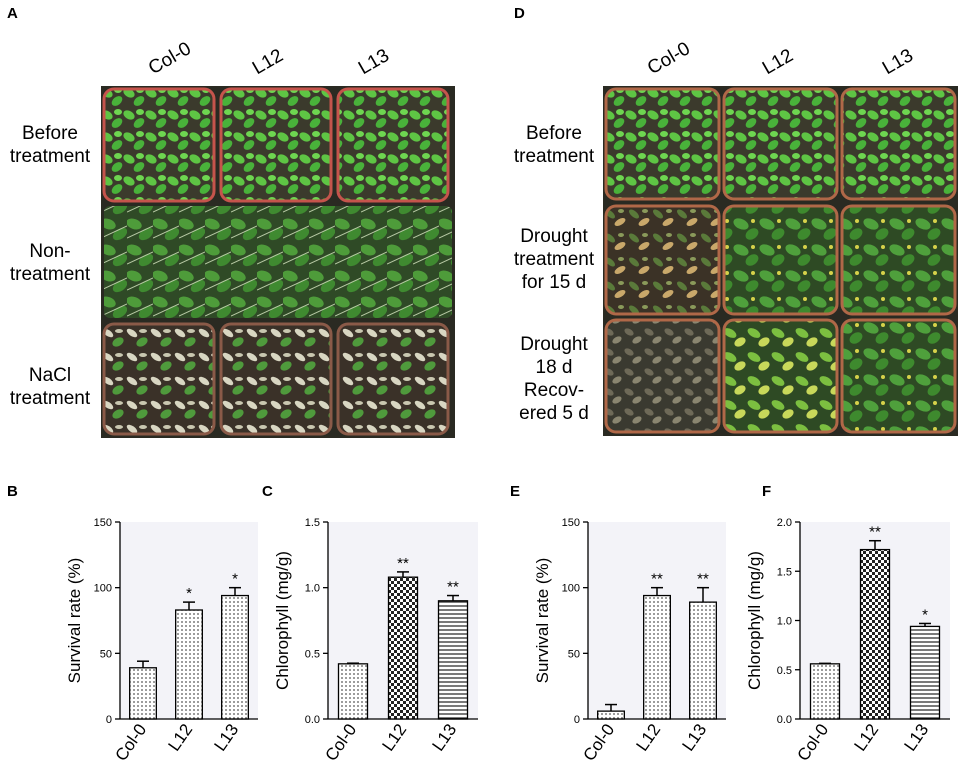 Image resolution: width=964 pixels, height=783 pixels. What do you see at coordinates (161, 641) in the screenshot?
I see `bar-chart-b: 0 50 100 150 Survival rate (%) Col-0 * L12 * L13` at bounding box center [161, 641].